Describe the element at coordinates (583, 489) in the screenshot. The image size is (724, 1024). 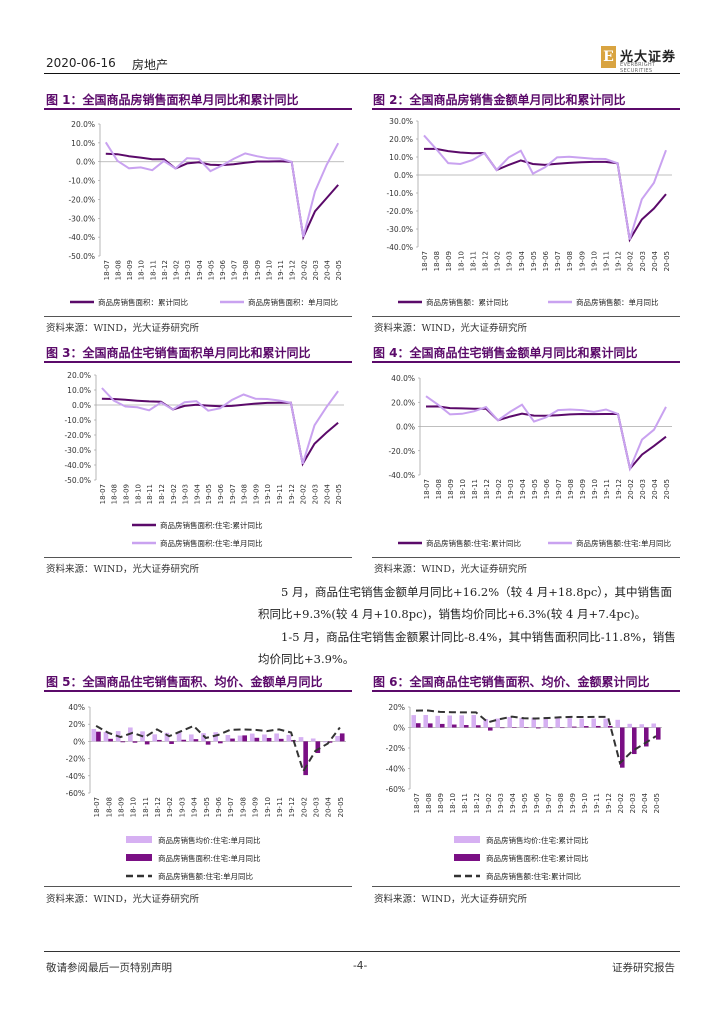
I see `x-tick-label: 19-09` at that location.